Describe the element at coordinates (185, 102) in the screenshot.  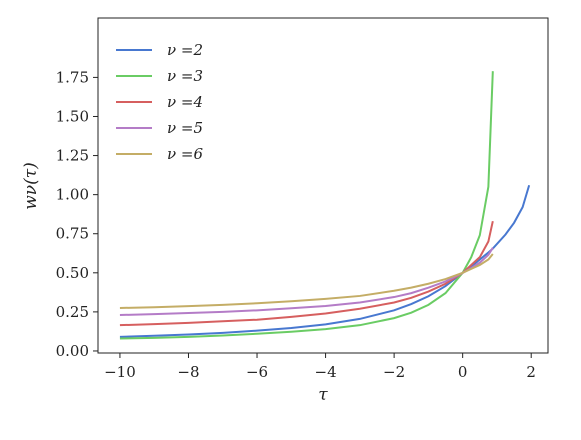
I see `legend-label: ν =4` at that location.